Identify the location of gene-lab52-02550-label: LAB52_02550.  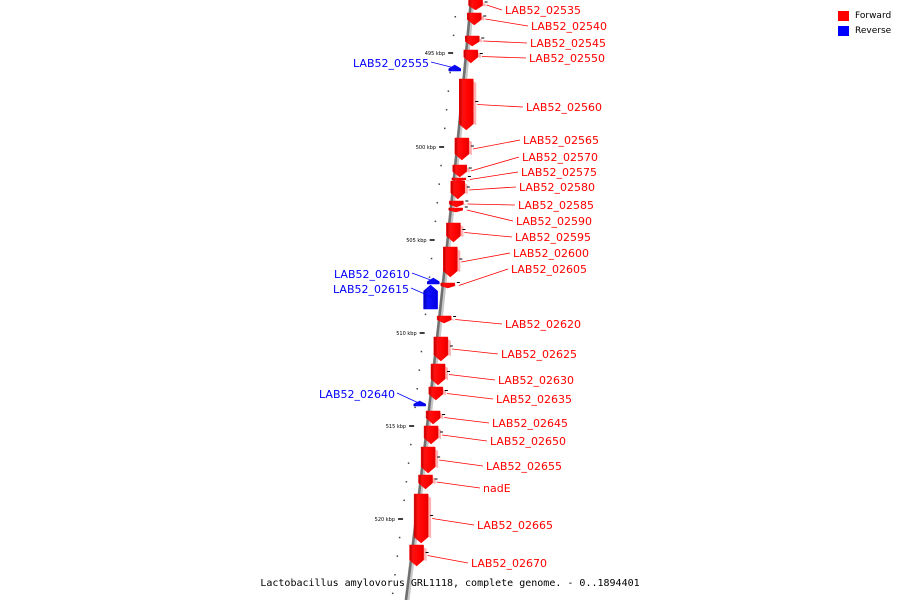
(567, 58).